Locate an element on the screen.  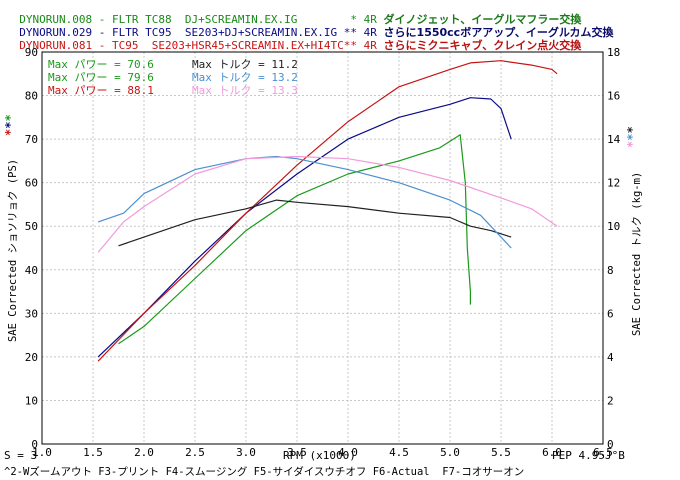
x-tick-label: 5.0 is located at coordinates (450, 452).